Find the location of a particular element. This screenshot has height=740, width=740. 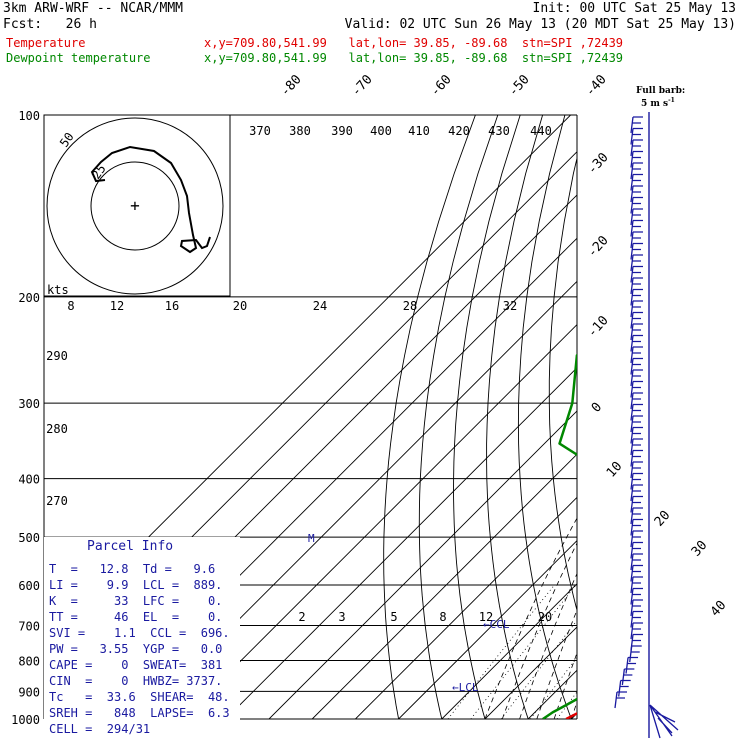

theta-label: 400 is located at coordinates (381, 131).